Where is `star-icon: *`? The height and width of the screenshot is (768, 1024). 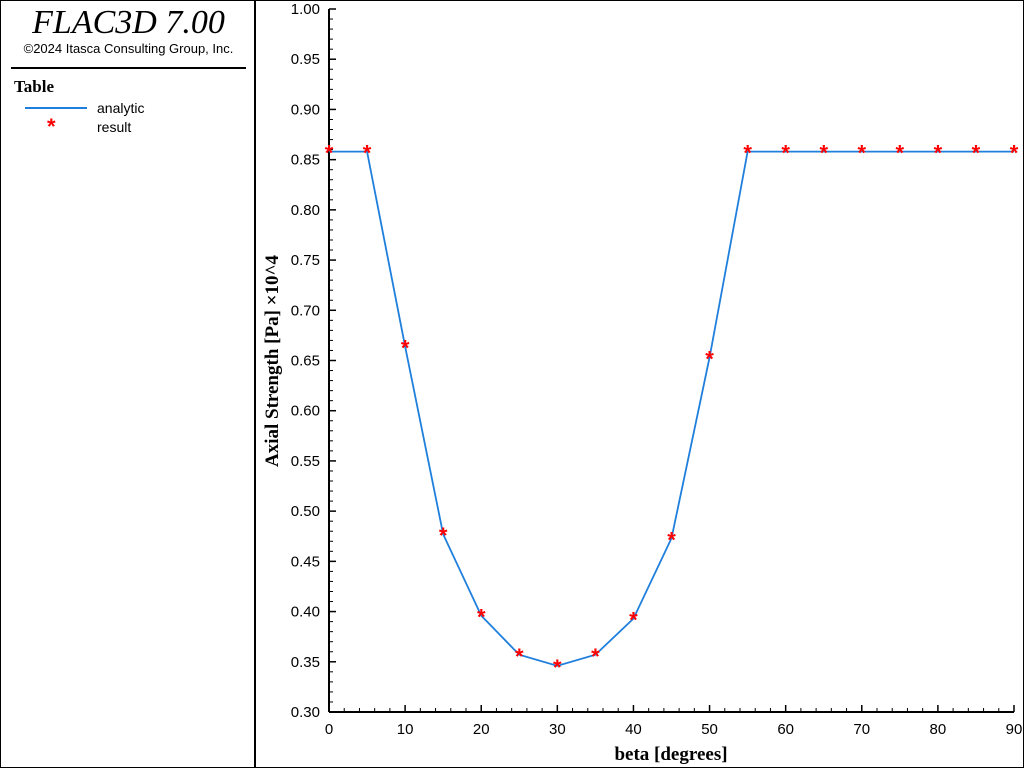 star-icon: * is located at coordinates (51, 126).